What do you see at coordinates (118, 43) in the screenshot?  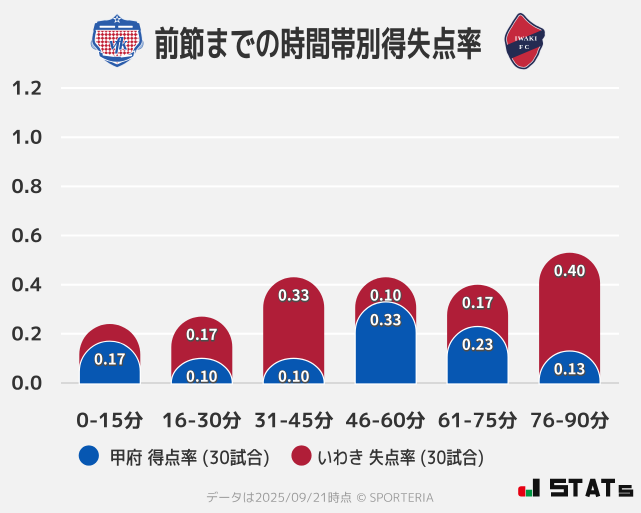 I see `svg-text: vfk` at bounding box center [118, 43].